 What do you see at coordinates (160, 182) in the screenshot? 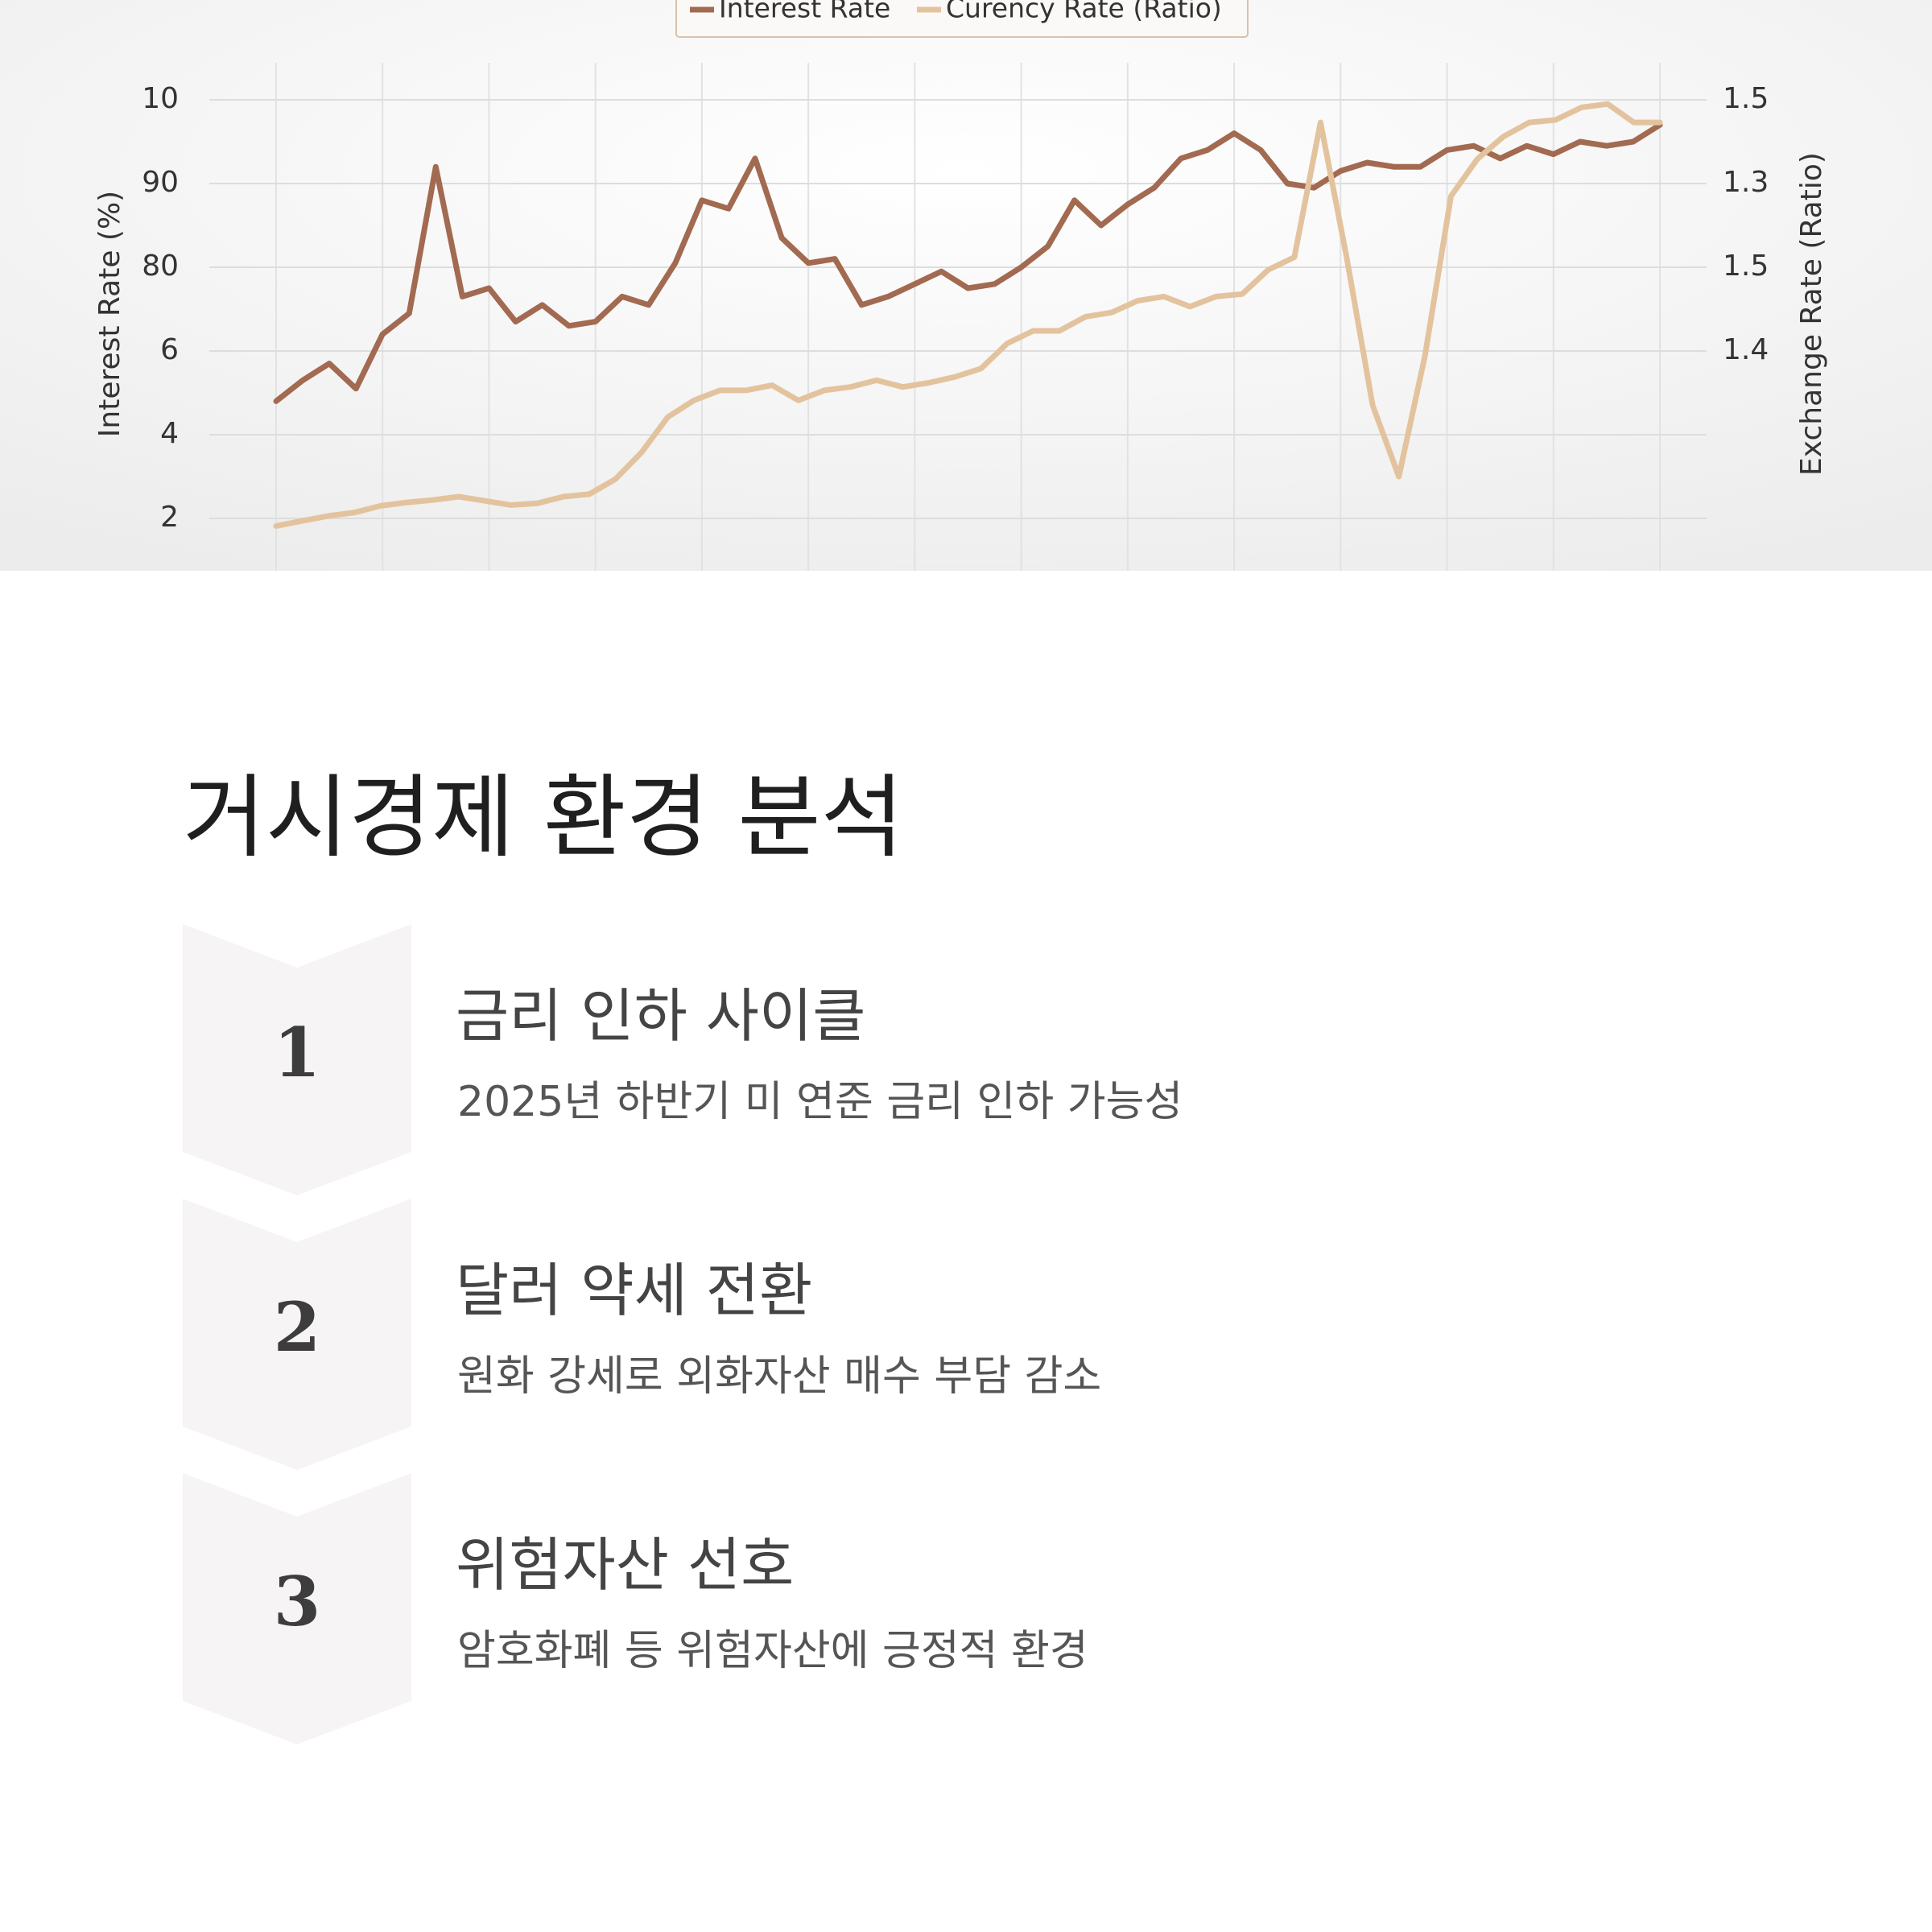
I see `y-tick-label: 90` at bounding box center [160, 182].